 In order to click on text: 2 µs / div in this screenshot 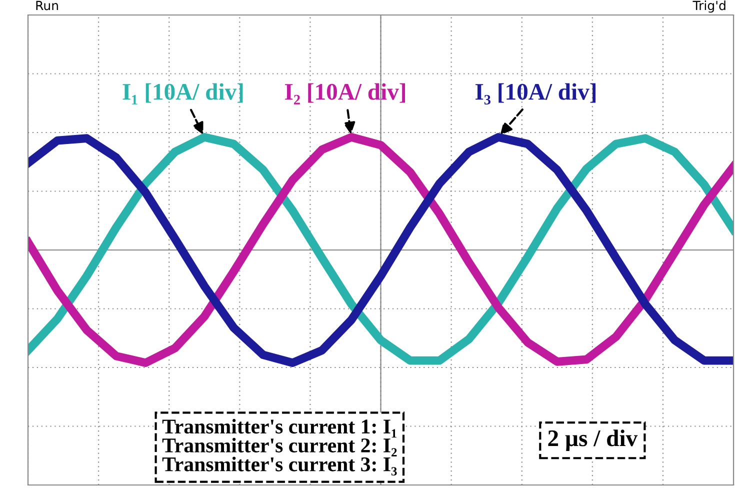, I will do `click(593, 441)`.